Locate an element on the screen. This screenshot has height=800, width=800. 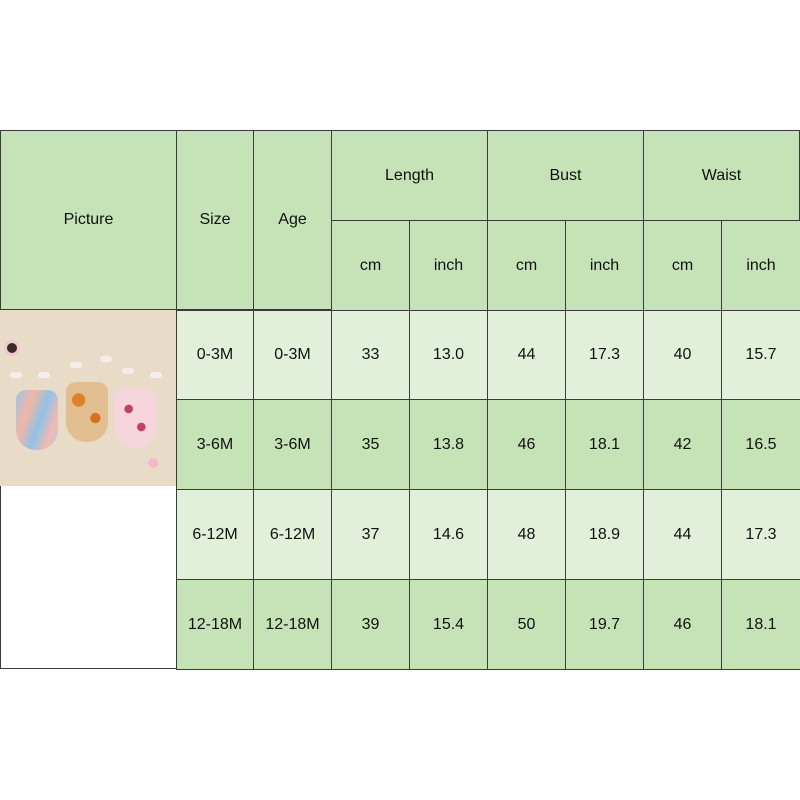
cell-length-cm: 37 is located at coordinates (370, 534).